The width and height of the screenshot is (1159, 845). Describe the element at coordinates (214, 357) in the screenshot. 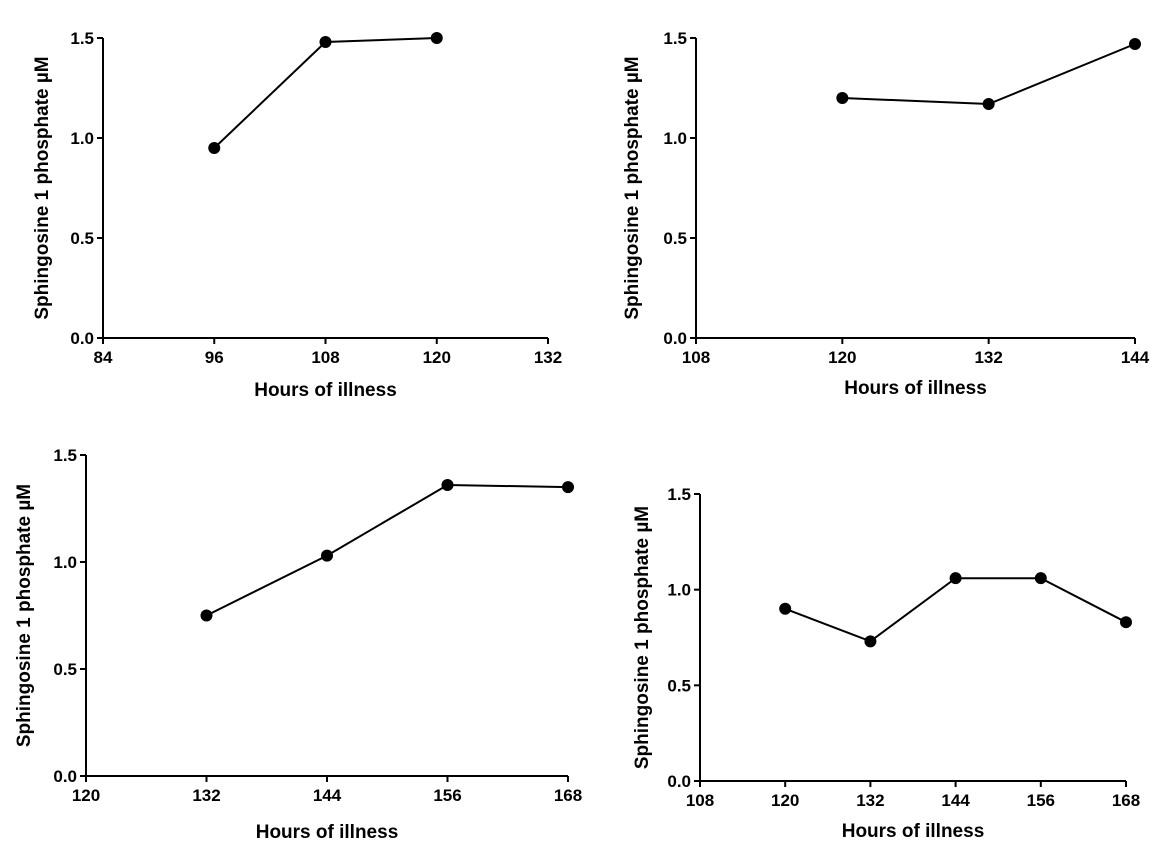

I see `x-tick-label: 96` at that location.